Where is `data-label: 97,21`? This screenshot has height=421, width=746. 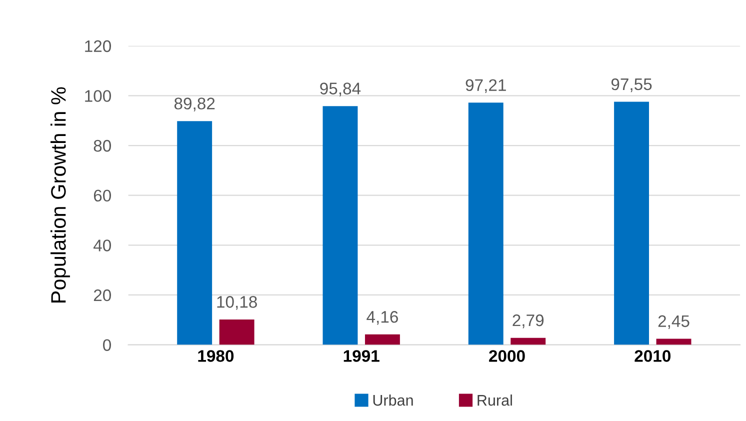
data-label: 97,21 is located at coordinates (486, 86).